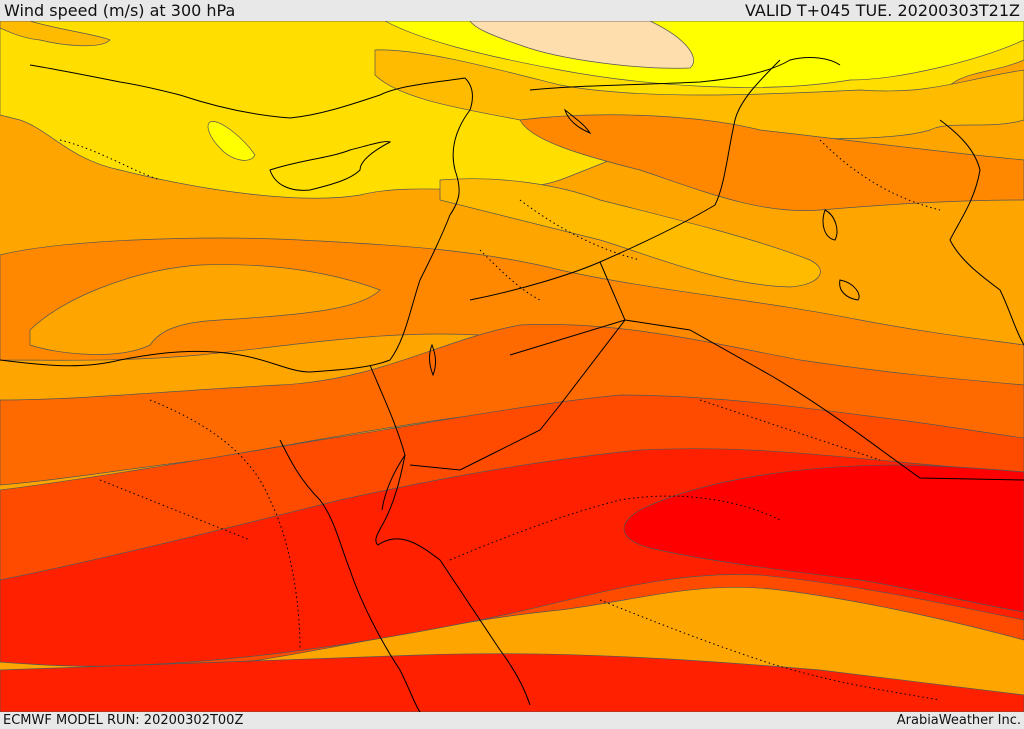 Image resolution: width=1024 pixels, height=729 pixels. I want to click on credit-label: ArabiaWeather Inc., so click(958, 720).